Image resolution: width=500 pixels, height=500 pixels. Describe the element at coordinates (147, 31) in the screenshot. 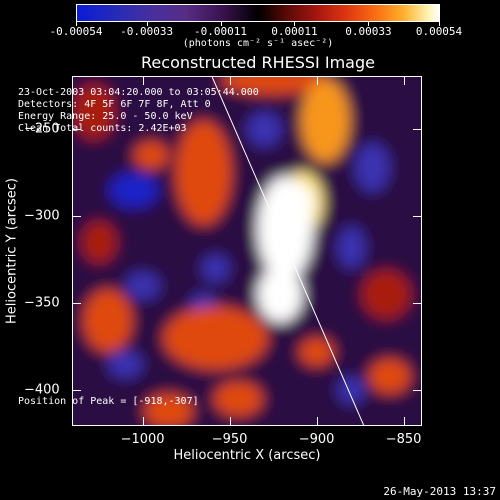

I see `colorbar-tick-label: -0.00033` at that location.